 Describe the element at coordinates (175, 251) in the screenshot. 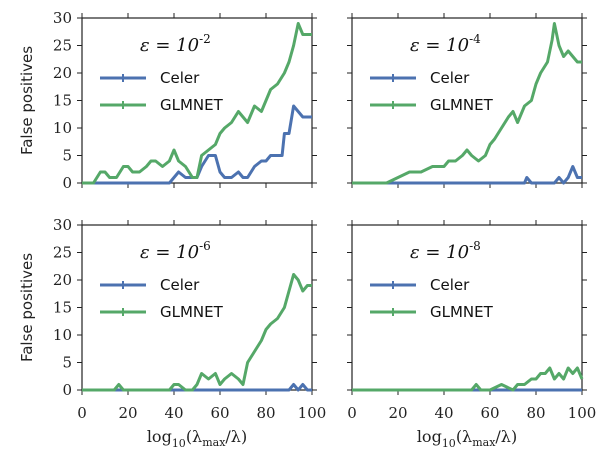

I see `epsilon-annotation: ε = 10-6` at that location.